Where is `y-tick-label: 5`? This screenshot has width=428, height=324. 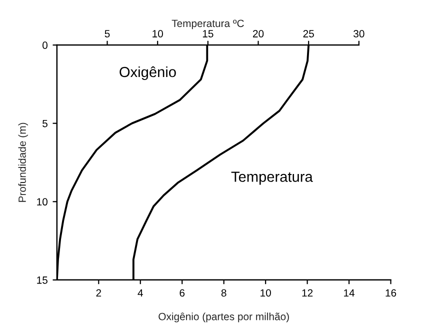
y-tick-label: 5 is located at coordinates (45, 124).